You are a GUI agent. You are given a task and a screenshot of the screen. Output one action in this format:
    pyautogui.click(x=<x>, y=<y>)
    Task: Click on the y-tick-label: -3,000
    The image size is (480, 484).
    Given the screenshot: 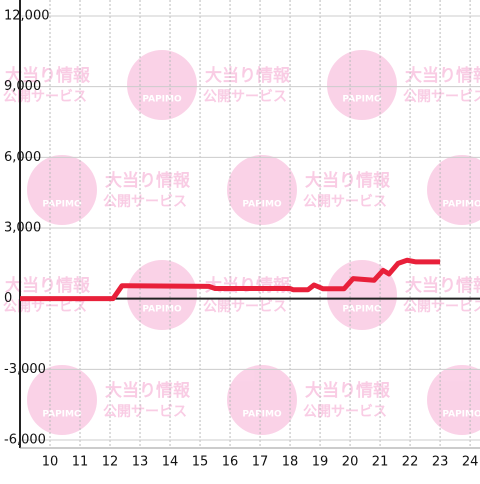 What is the action you would take?
    pyautogui.click(x=25, y=369)
    